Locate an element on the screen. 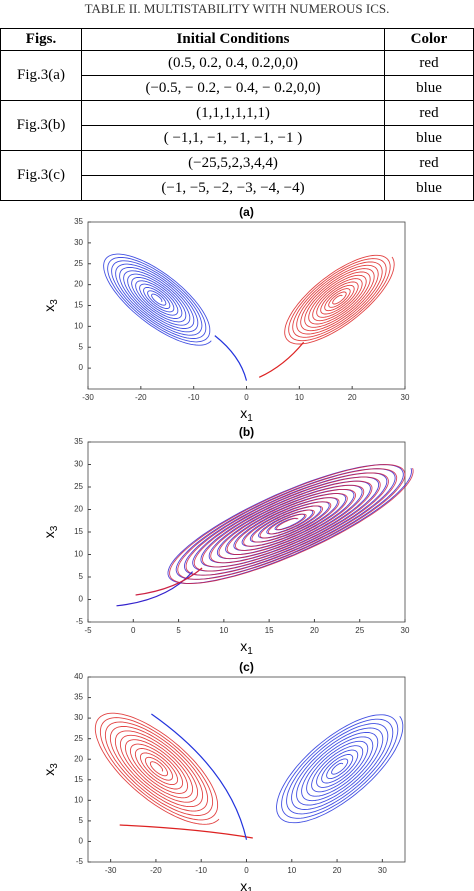  figure-title: (c) is located at coordinates (246, 667).